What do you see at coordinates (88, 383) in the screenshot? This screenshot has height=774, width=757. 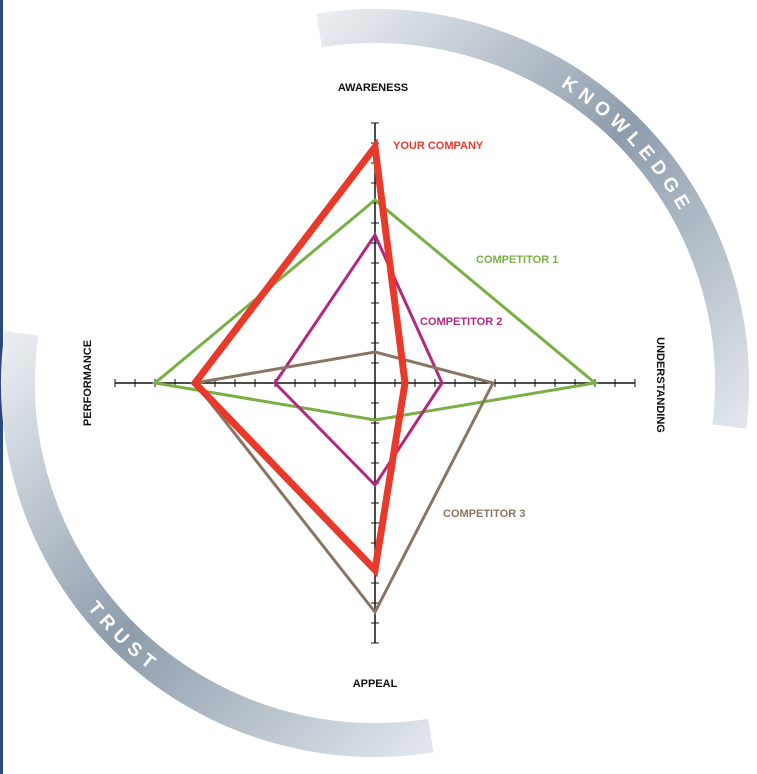 I see `axis-label: PERFORMANCE` at bounding box center [88, 383].